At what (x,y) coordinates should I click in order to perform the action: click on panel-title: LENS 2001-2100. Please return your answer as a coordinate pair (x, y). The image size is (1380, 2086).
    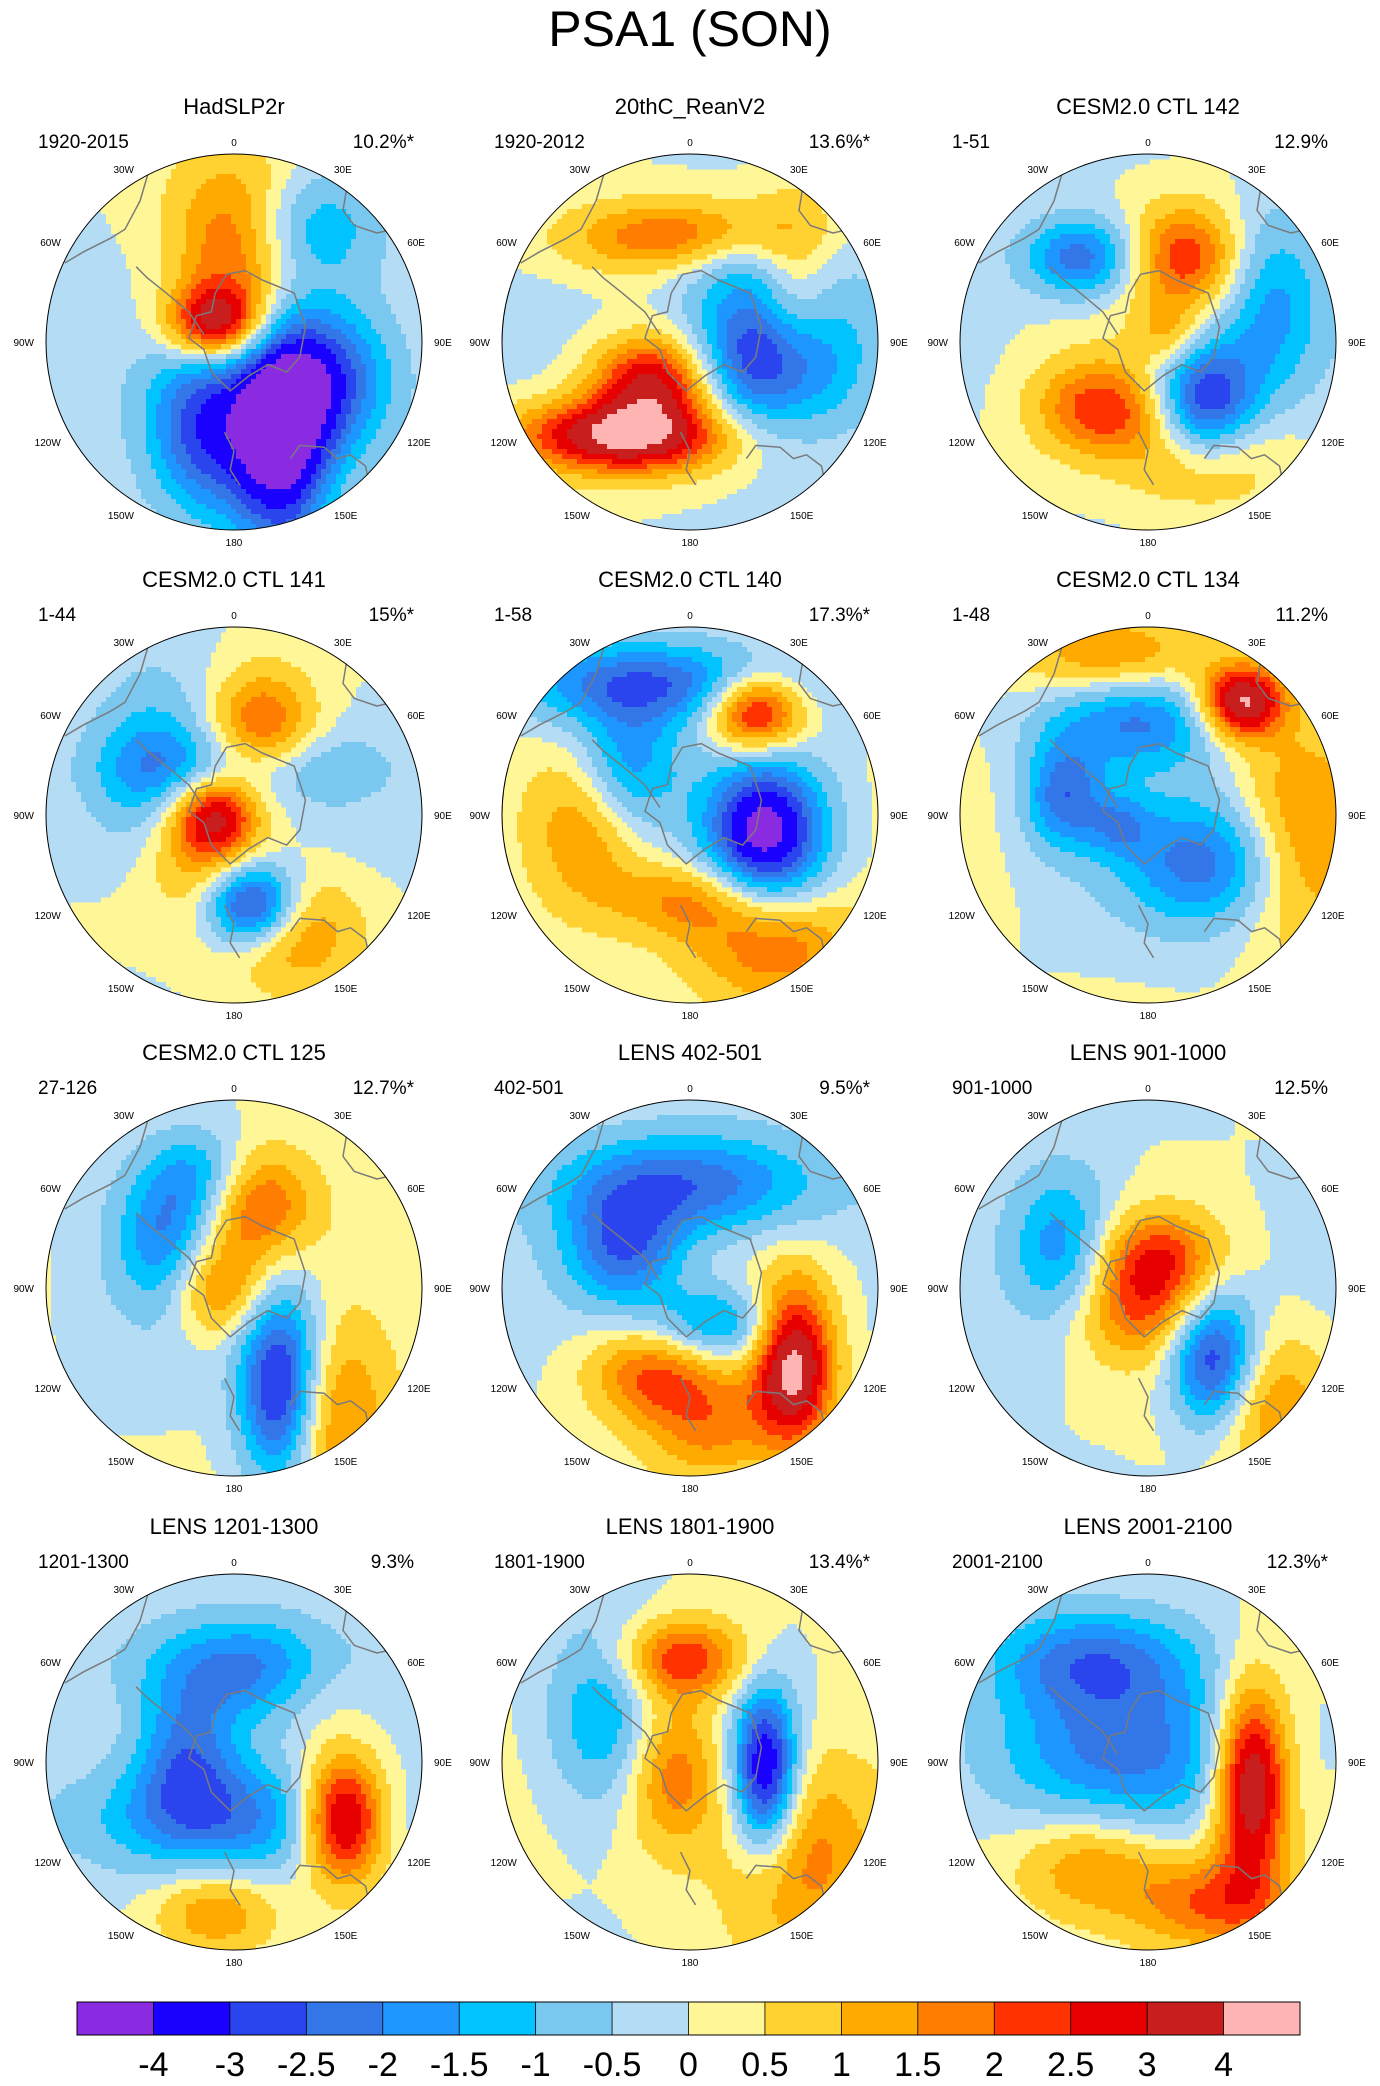
    Looking at the image, I should click on (1148, 1526).